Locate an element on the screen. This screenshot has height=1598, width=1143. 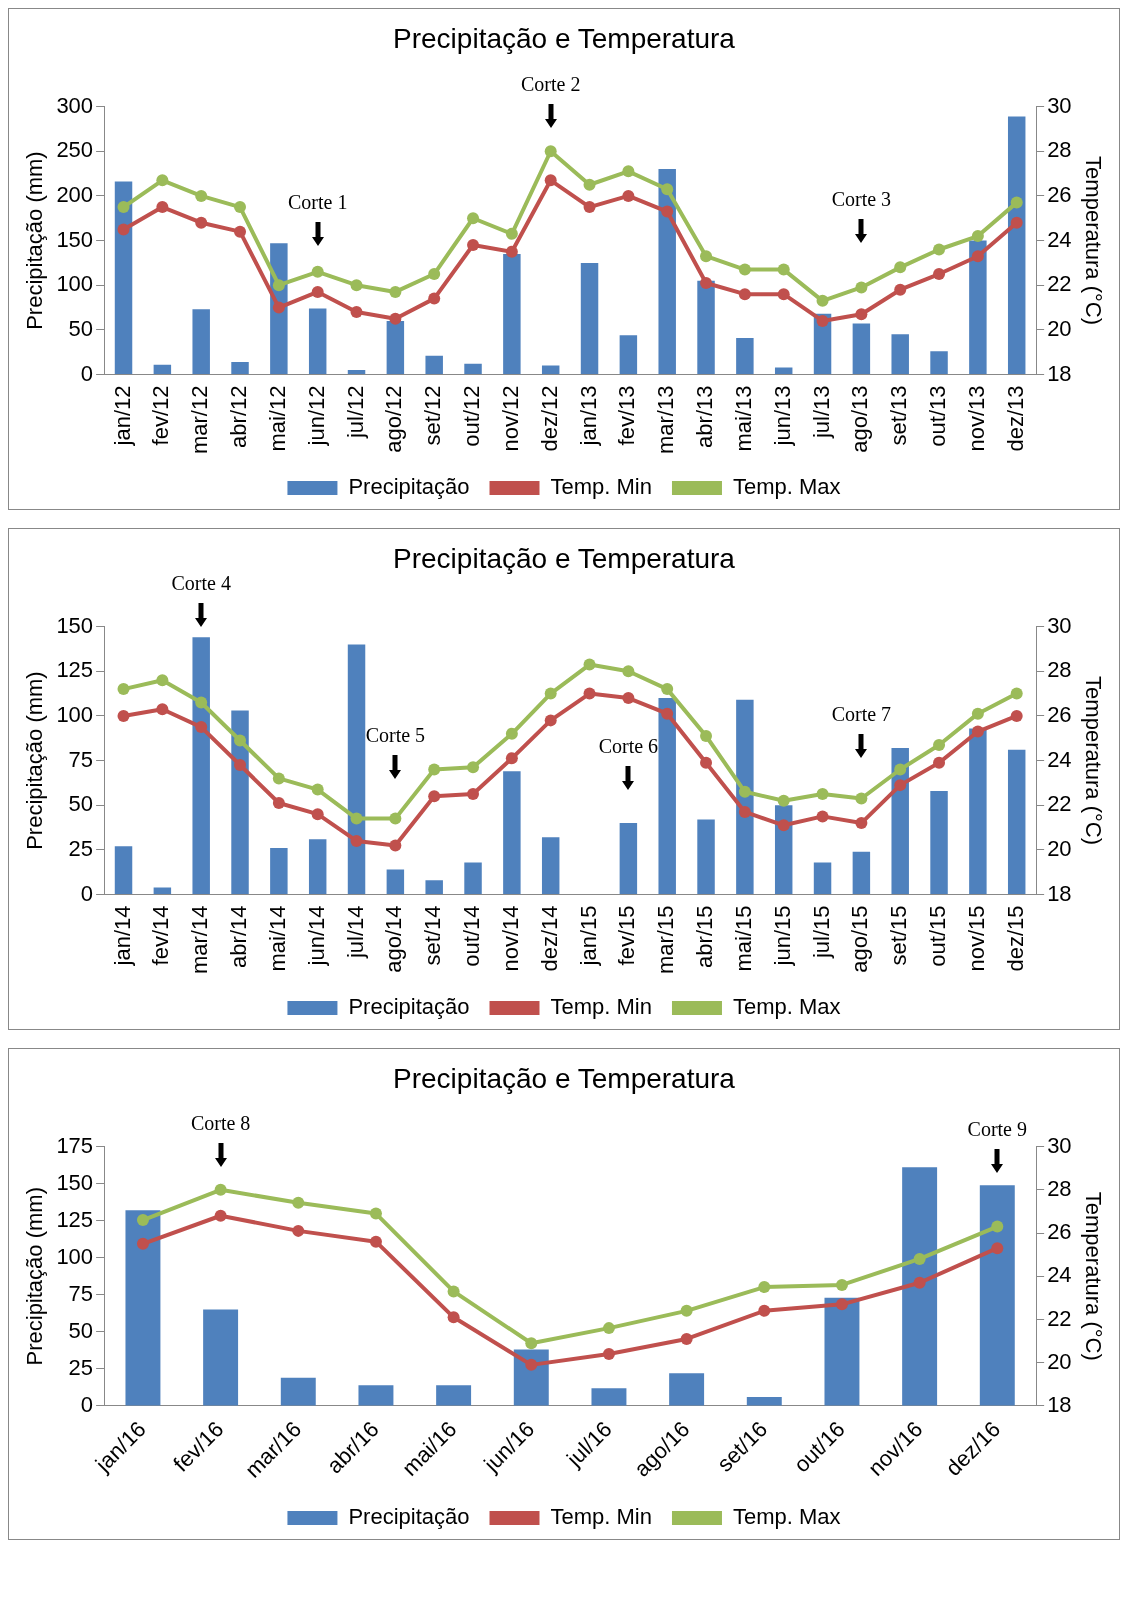
x-tick-label: jun/15 is located at coordinates (782, 936).